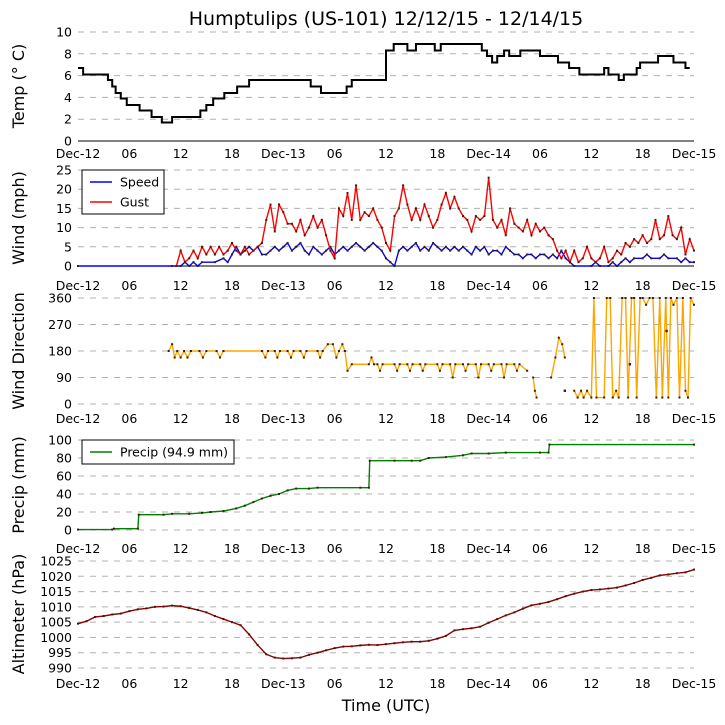  I want to click on x-tick-label: 18, so click(437, 683).